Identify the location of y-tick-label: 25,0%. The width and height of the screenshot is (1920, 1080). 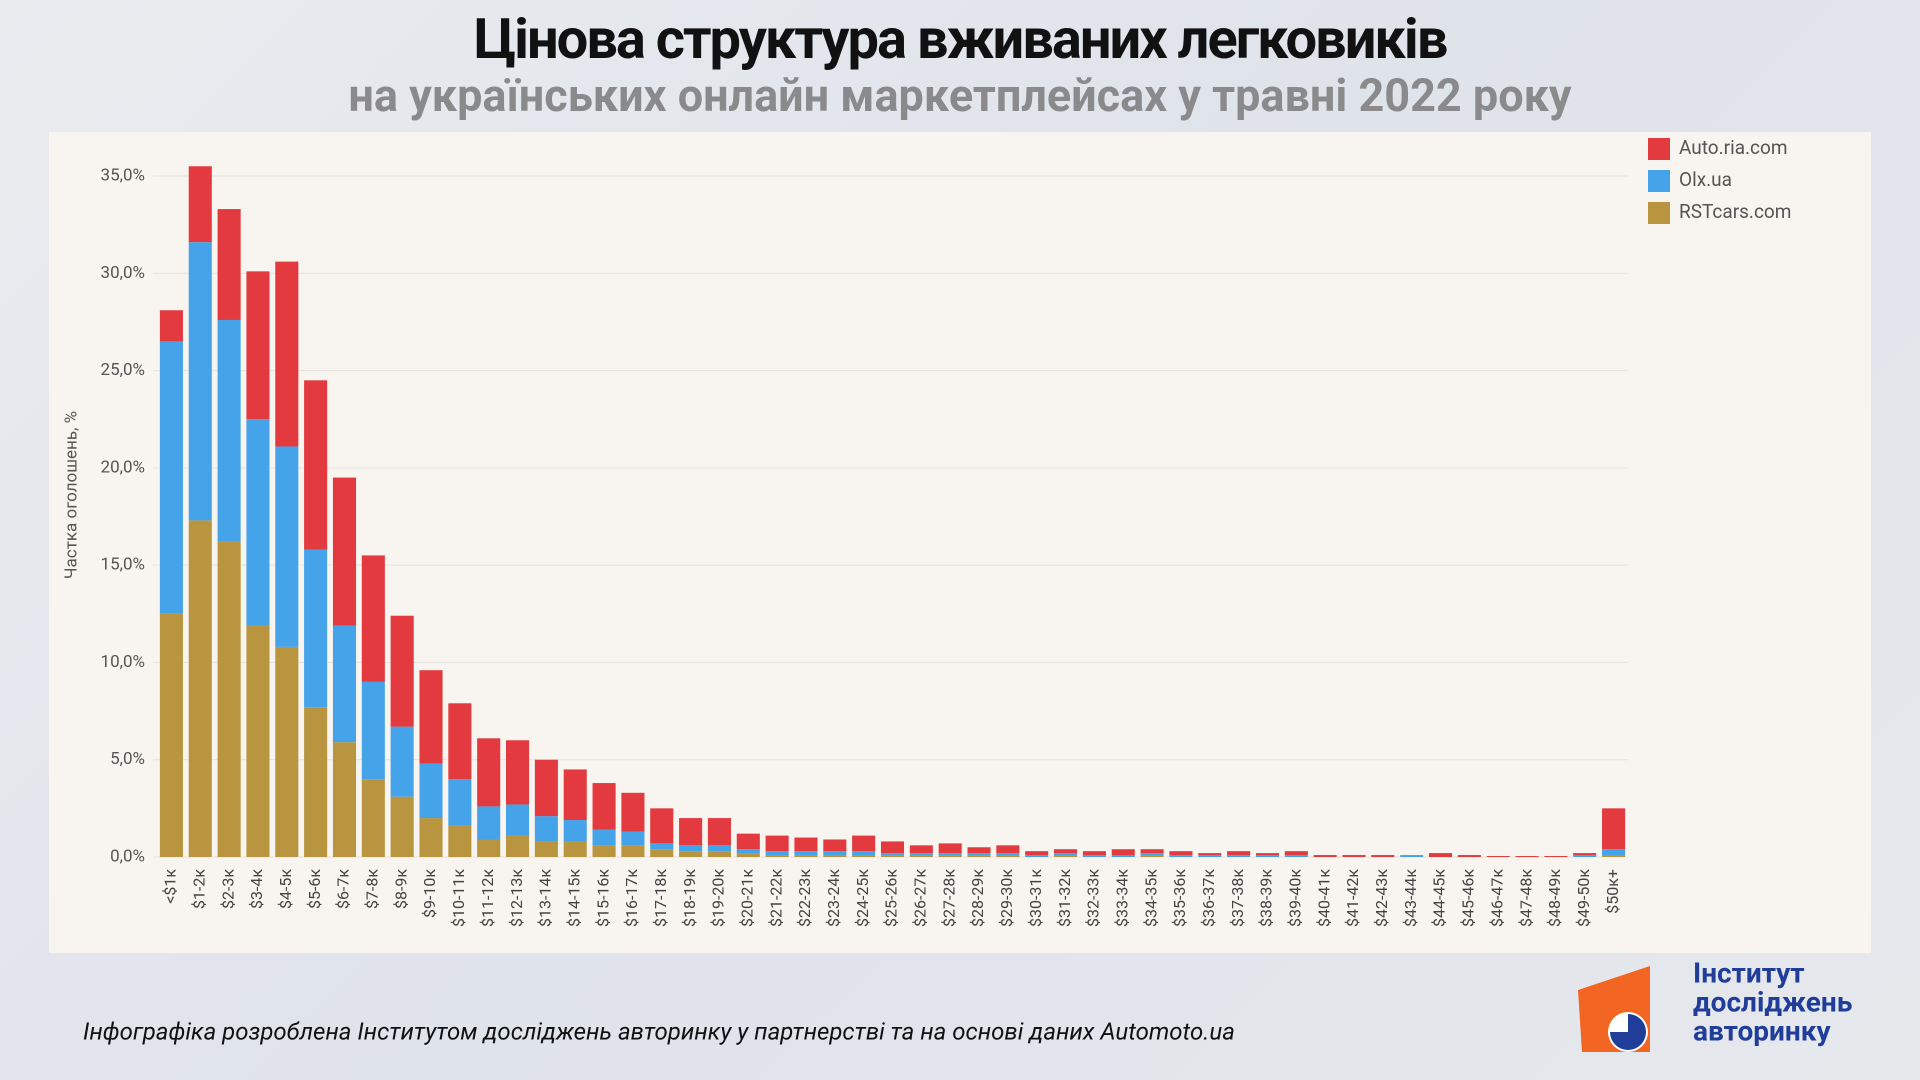
(123, 370).